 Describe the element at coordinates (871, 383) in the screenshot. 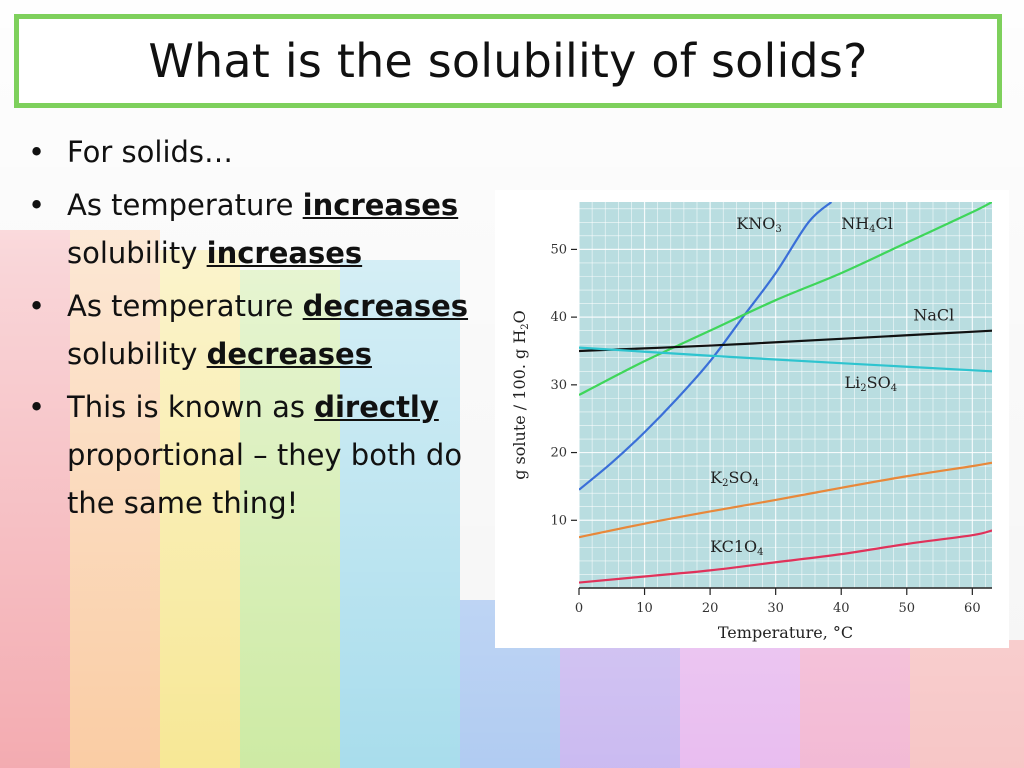

I see `series-label-li2so4: Li2SO4` at that location.